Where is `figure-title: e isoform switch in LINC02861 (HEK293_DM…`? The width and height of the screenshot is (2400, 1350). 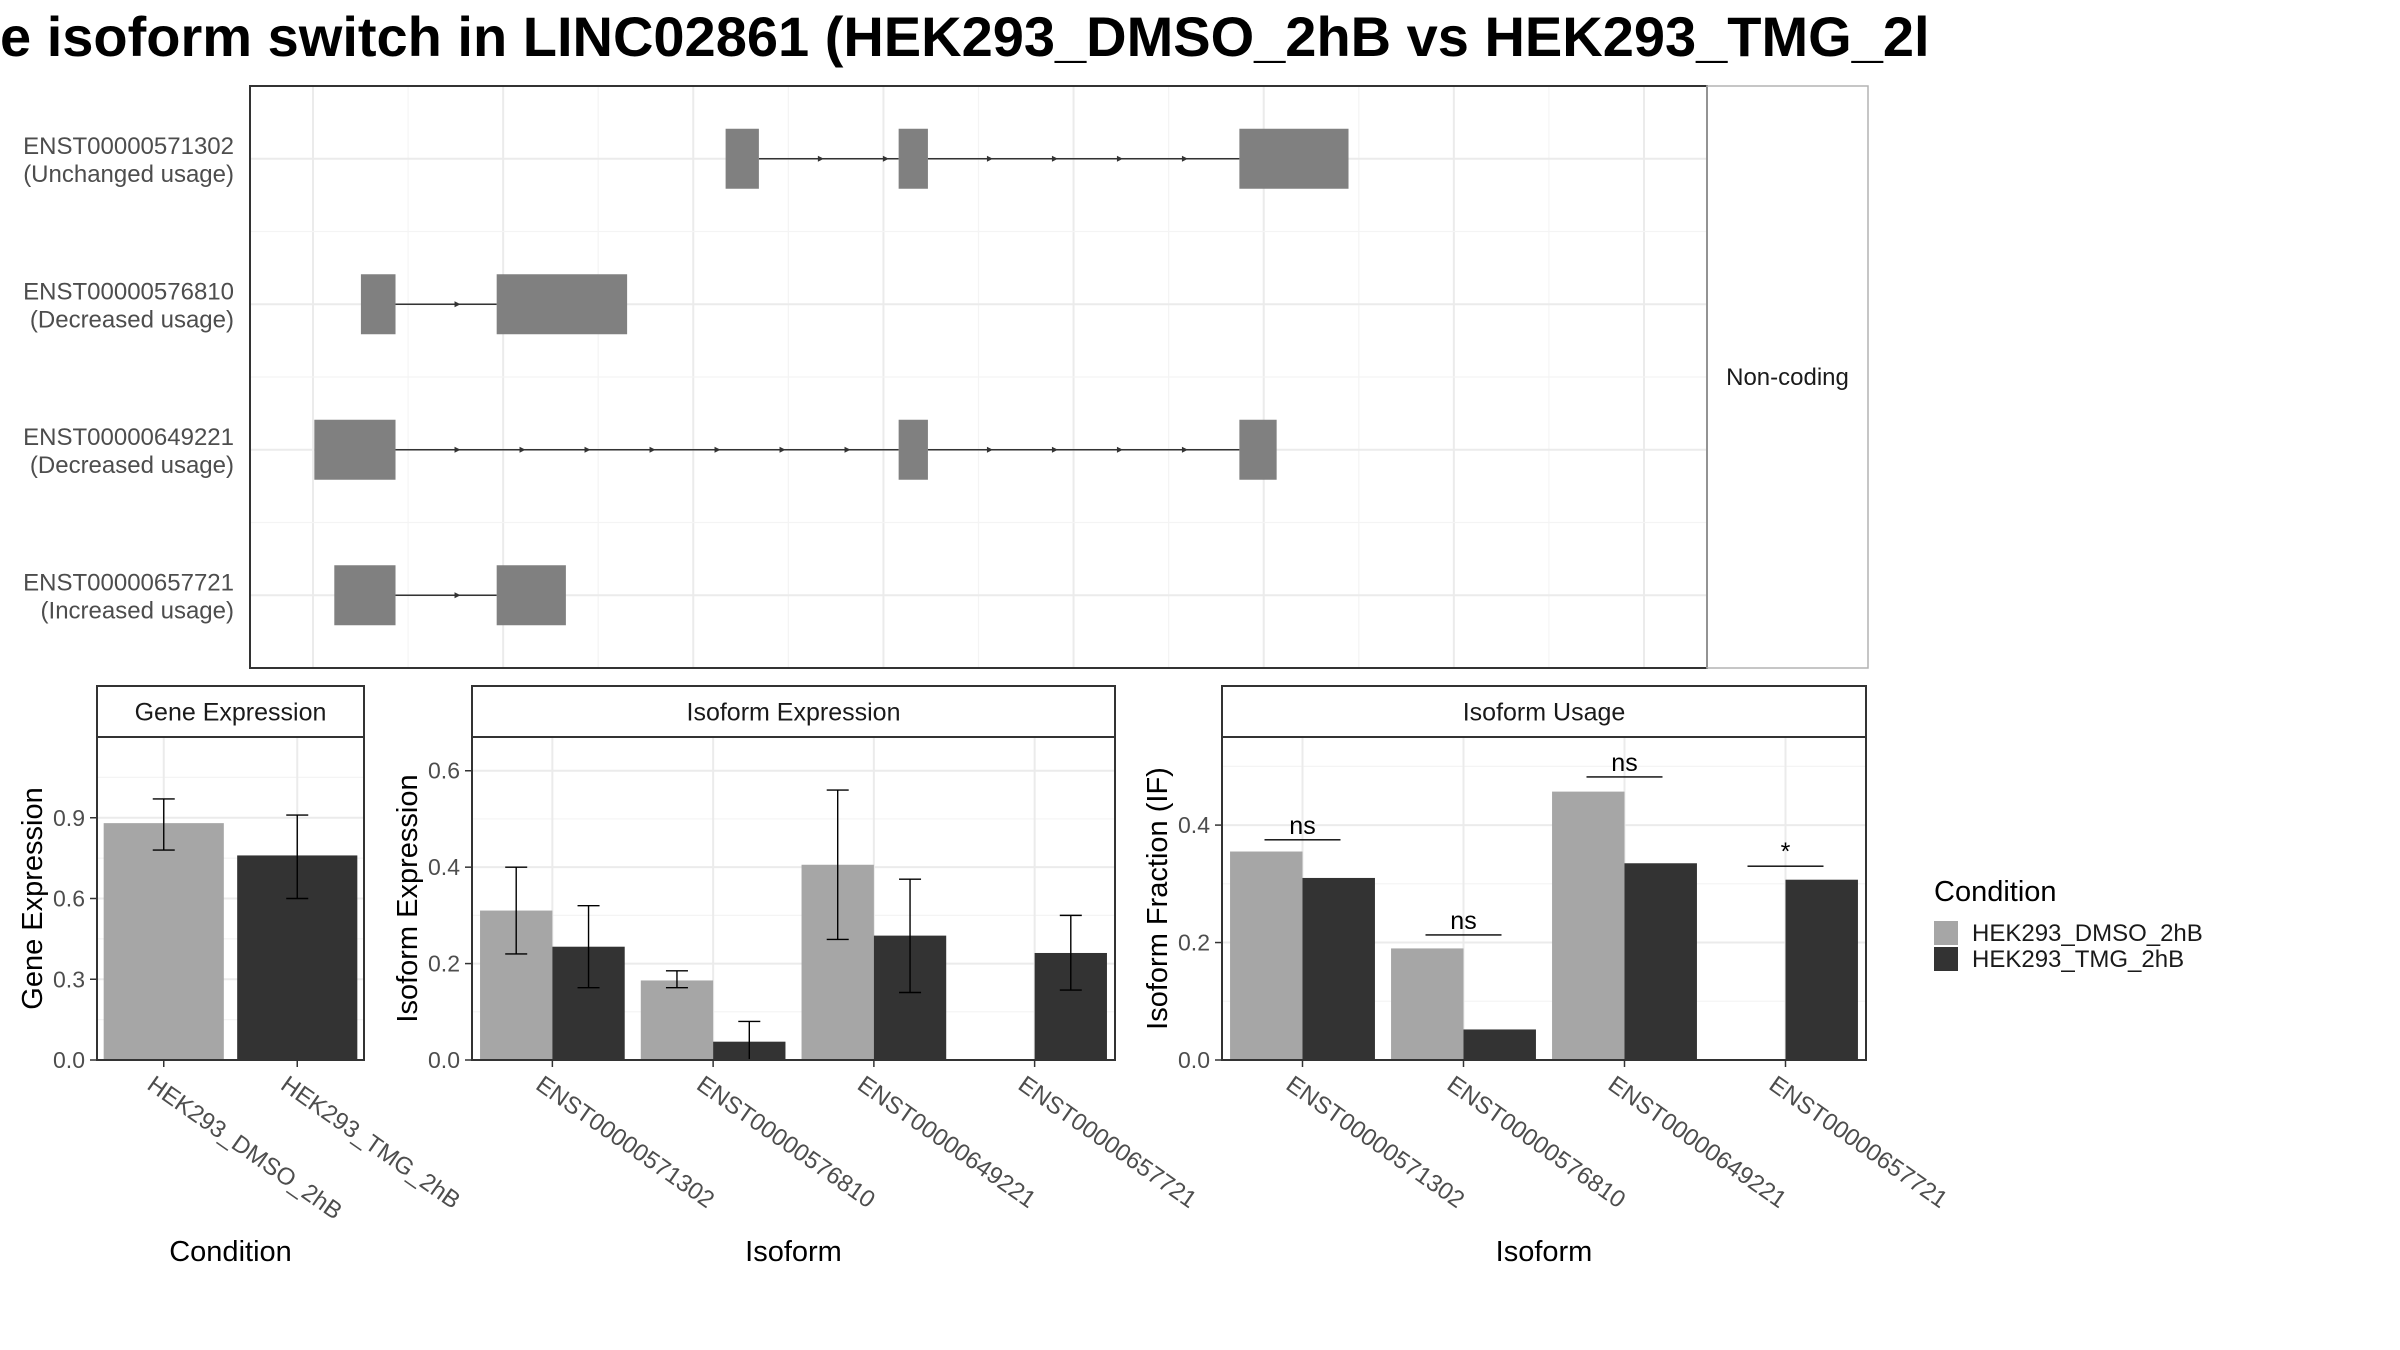
figure-title: e isoform switch in LINC02861 (HEK293_DM… is located at coordinates (965, 36).